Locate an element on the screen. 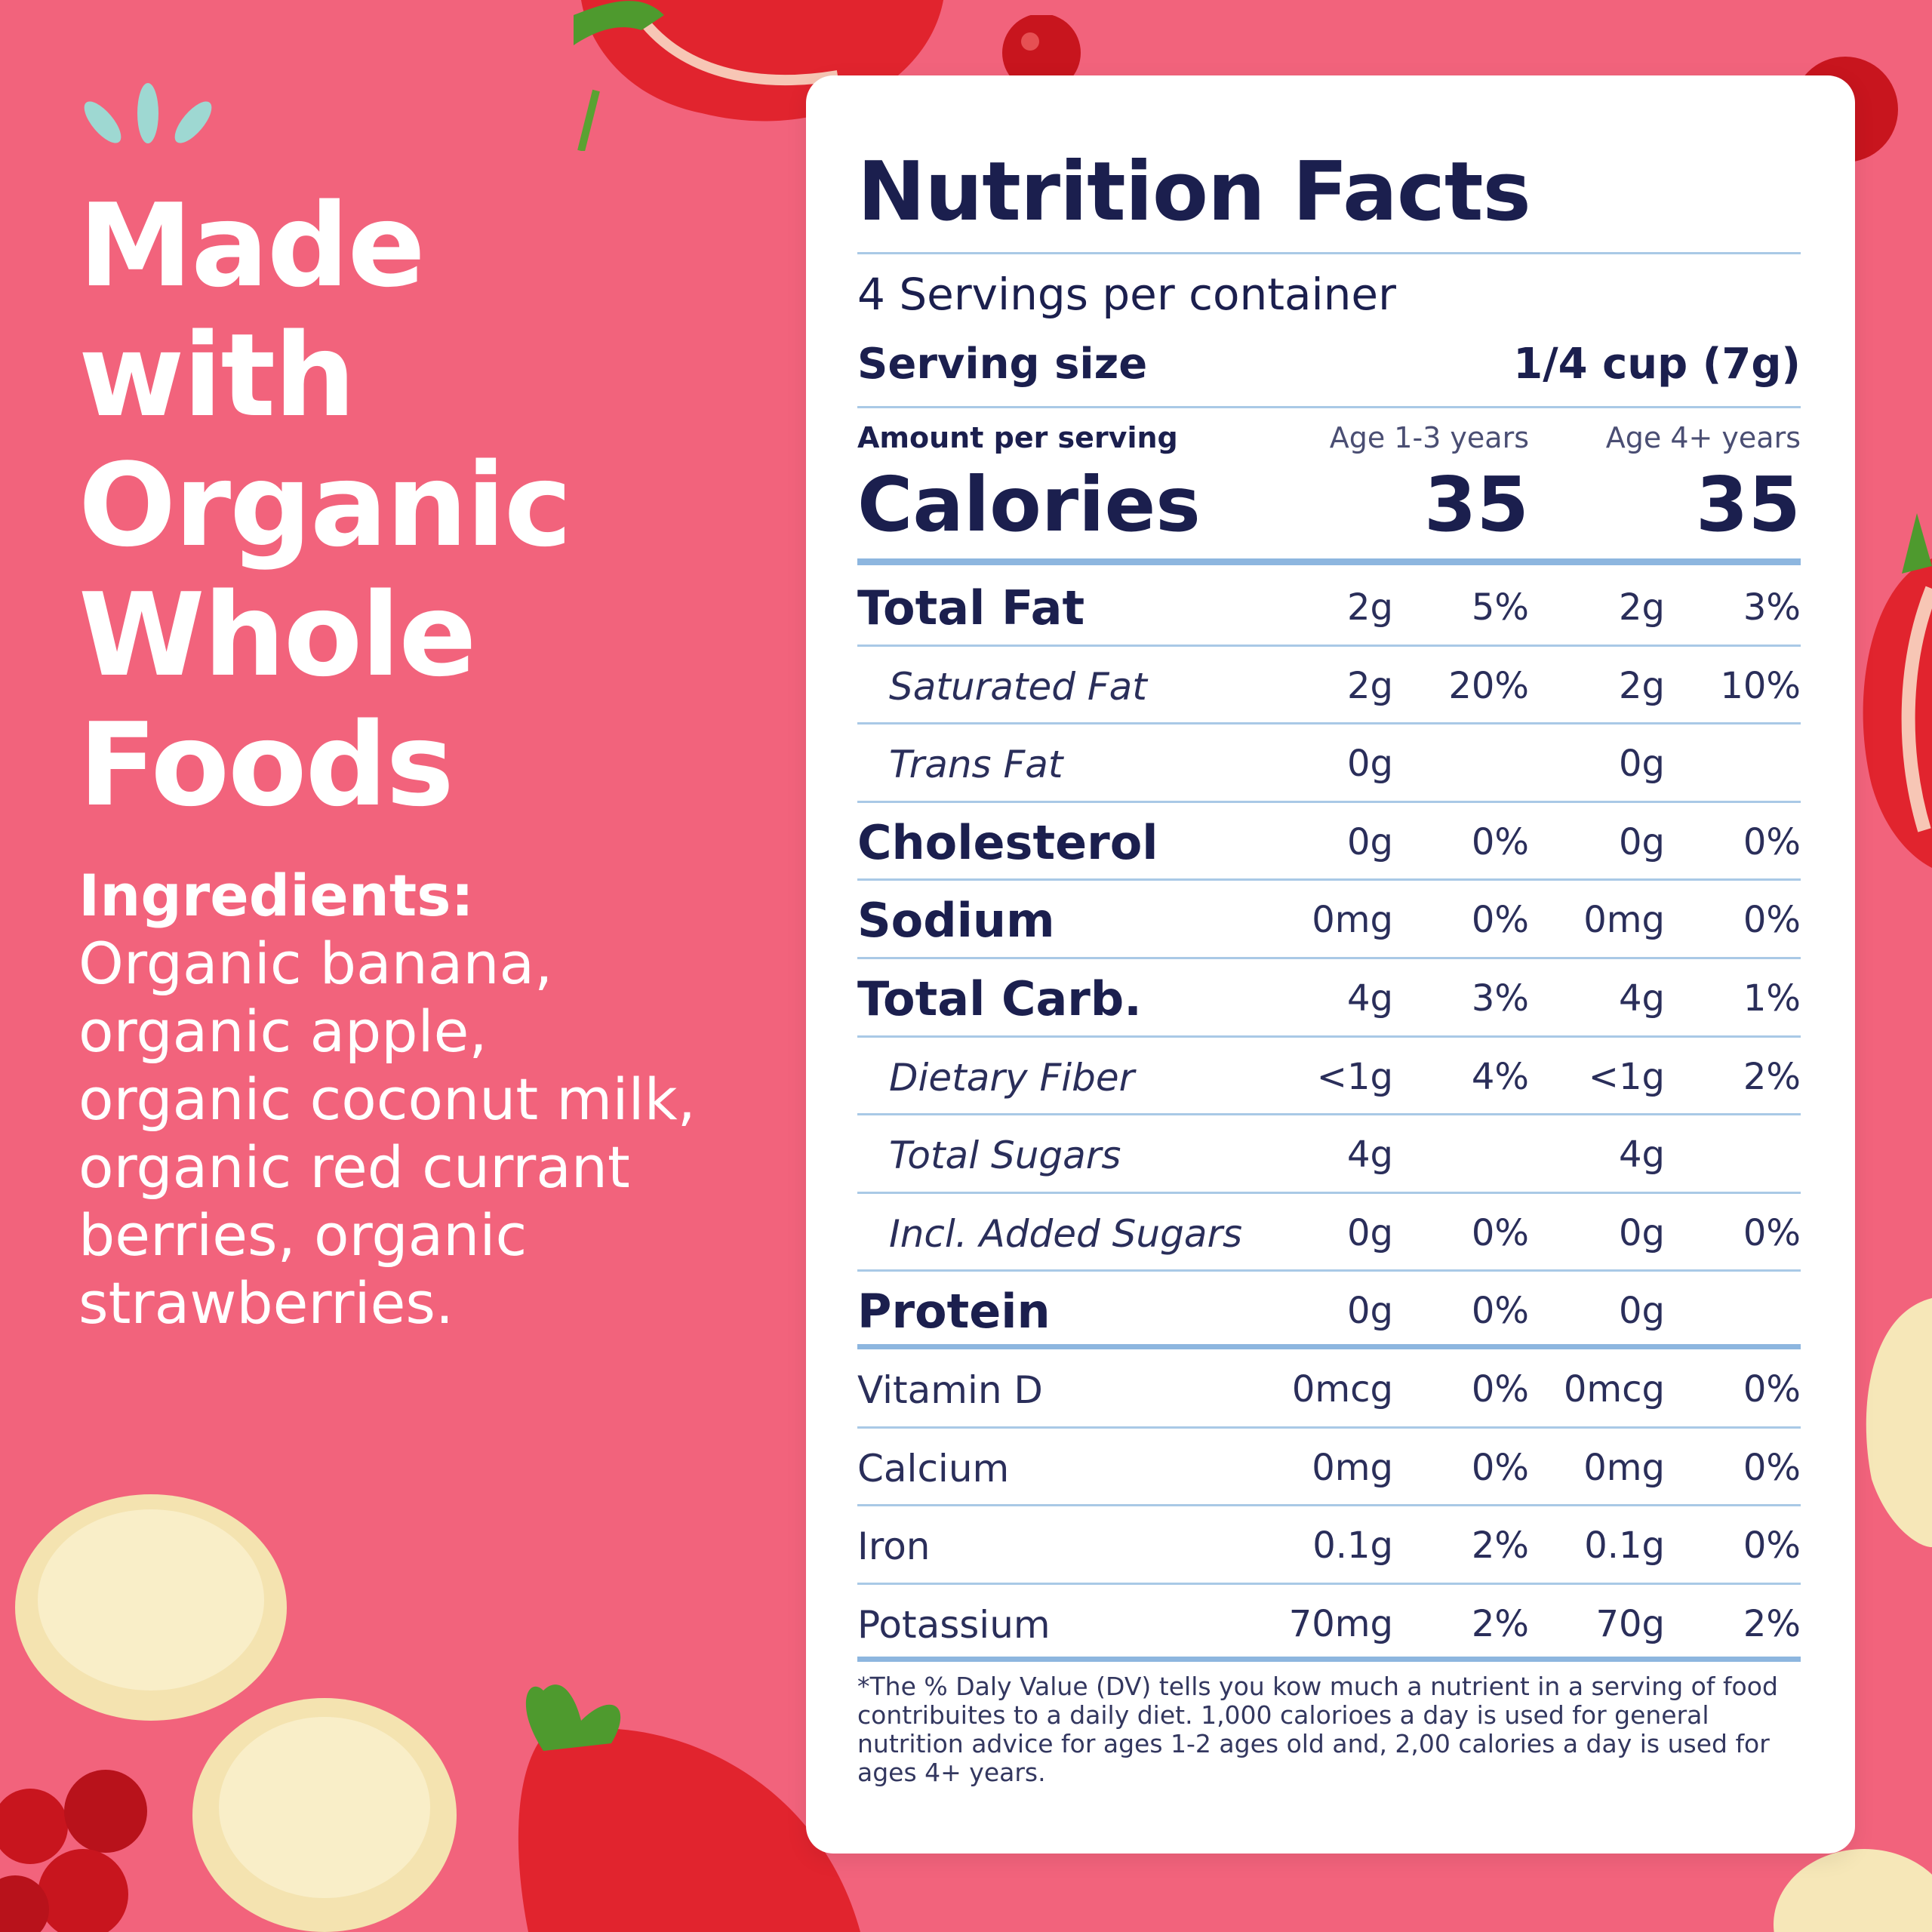  amount-age-2: <1g is located at coordinates (1626, 1076).